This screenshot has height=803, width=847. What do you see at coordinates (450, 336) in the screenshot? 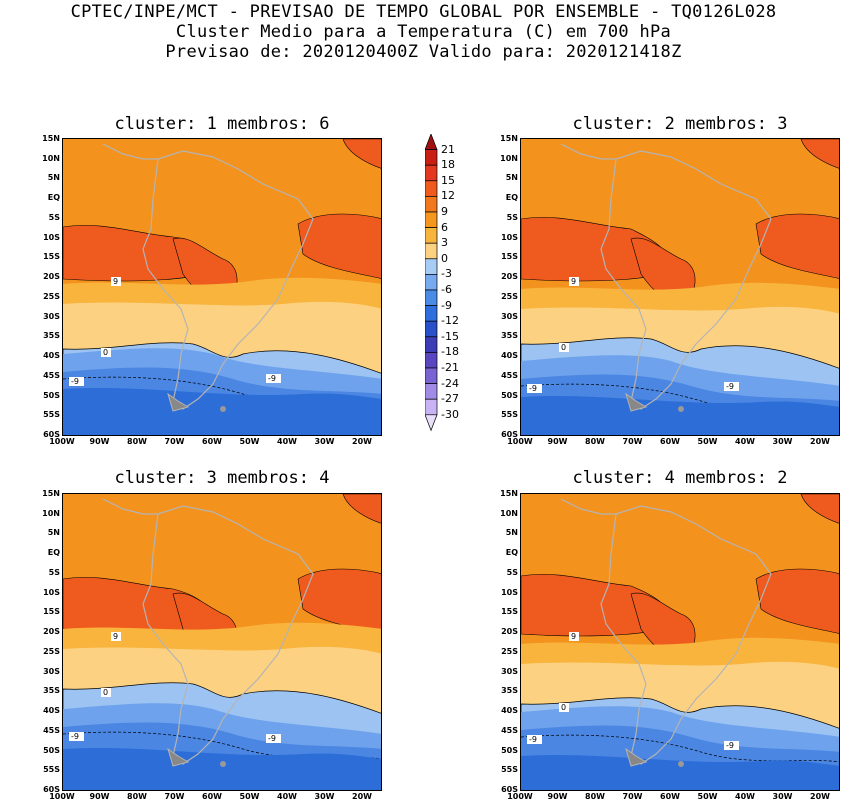
I see `colorbar-label: -15` at bounding box center [450, 336].